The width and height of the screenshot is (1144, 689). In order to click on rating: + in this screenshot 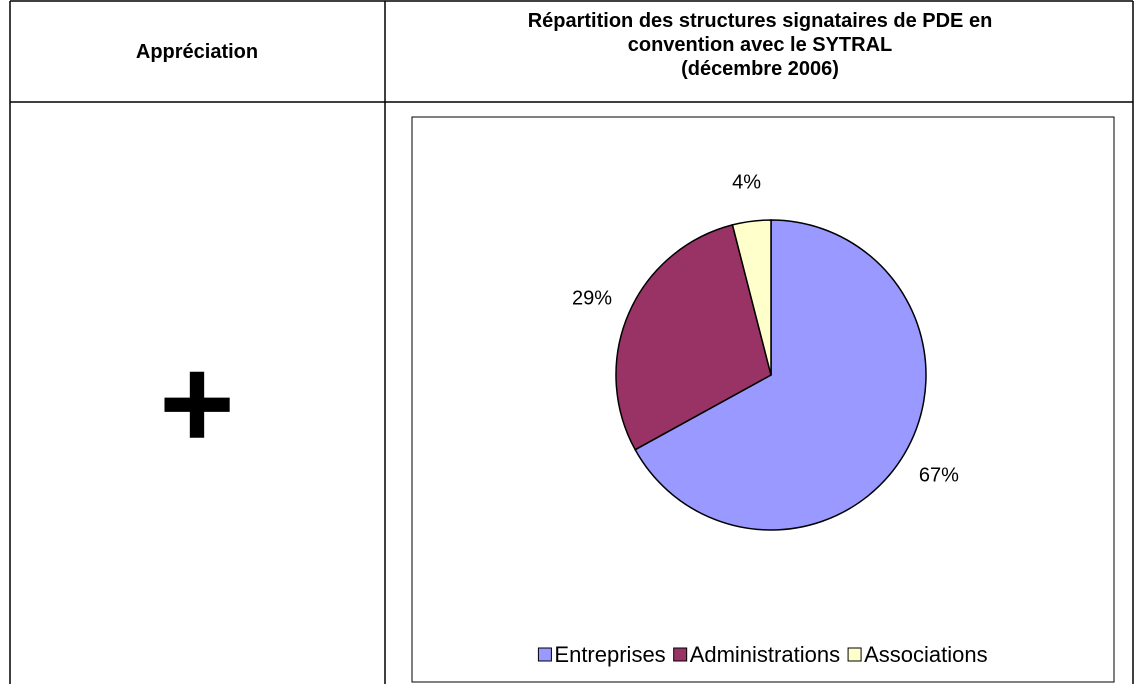, I will do `click(197, 403)`.